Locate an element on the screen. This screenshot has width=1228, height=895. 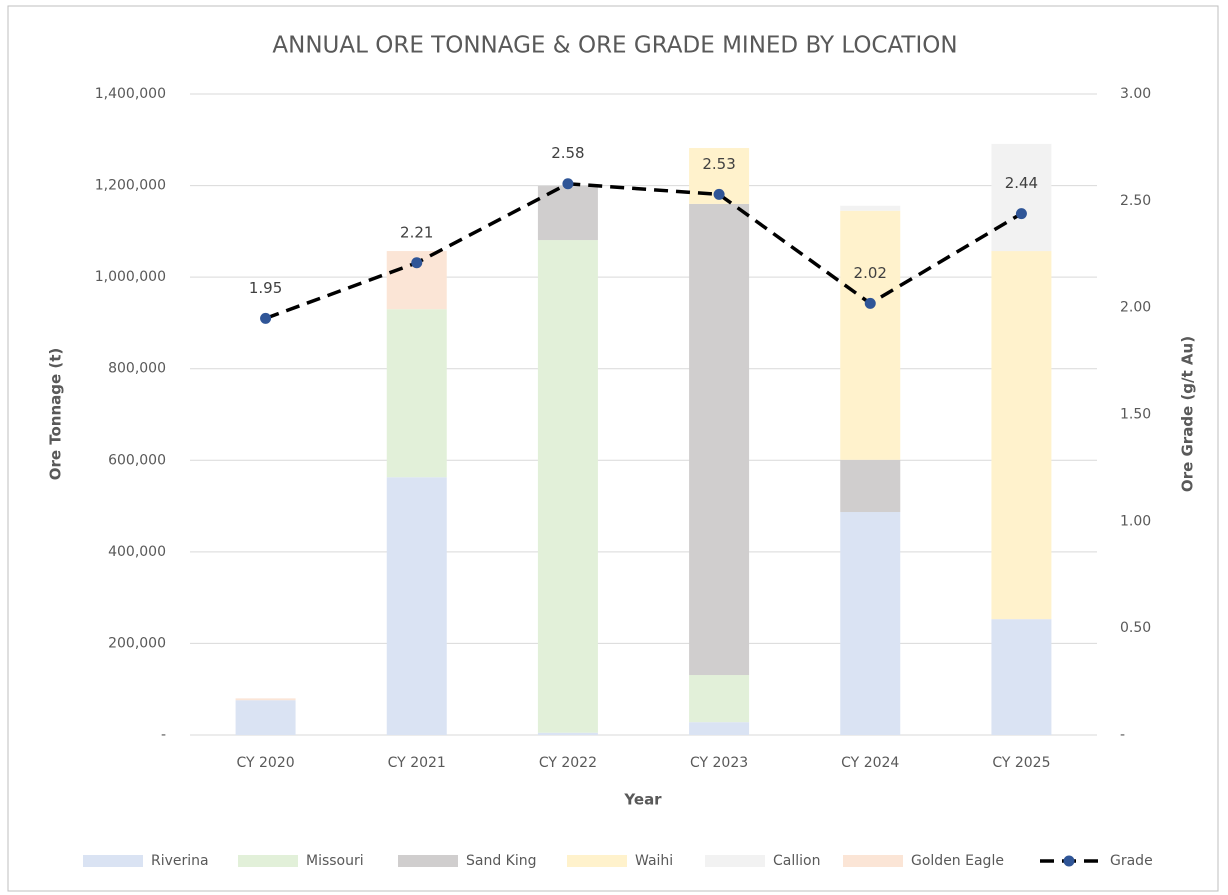
grade-line is located at coordinates (643, 250).